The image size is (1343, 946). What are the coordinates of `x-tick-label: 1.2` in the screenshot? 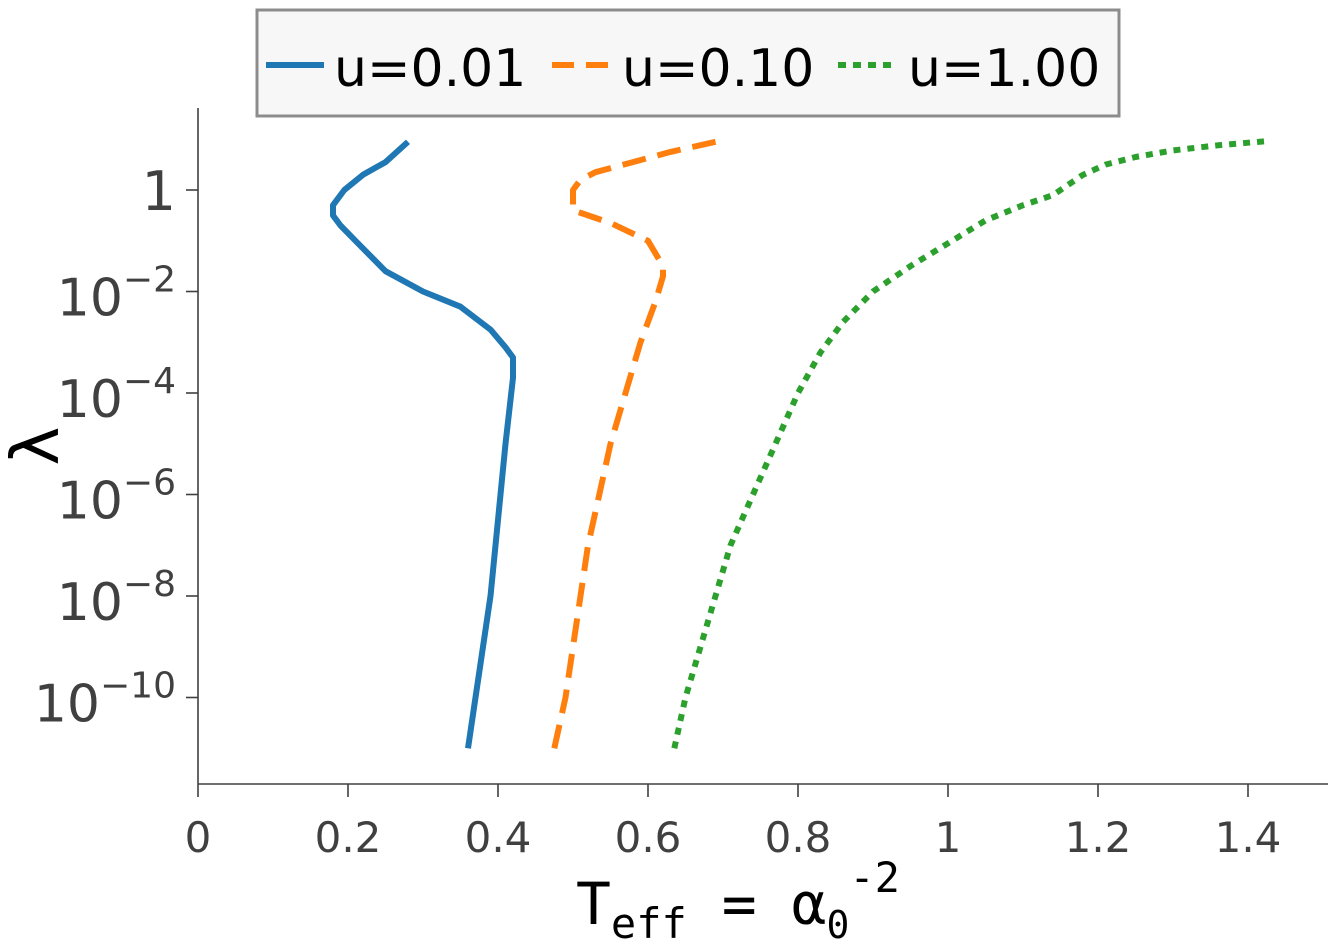 It's located at (1098, 837).